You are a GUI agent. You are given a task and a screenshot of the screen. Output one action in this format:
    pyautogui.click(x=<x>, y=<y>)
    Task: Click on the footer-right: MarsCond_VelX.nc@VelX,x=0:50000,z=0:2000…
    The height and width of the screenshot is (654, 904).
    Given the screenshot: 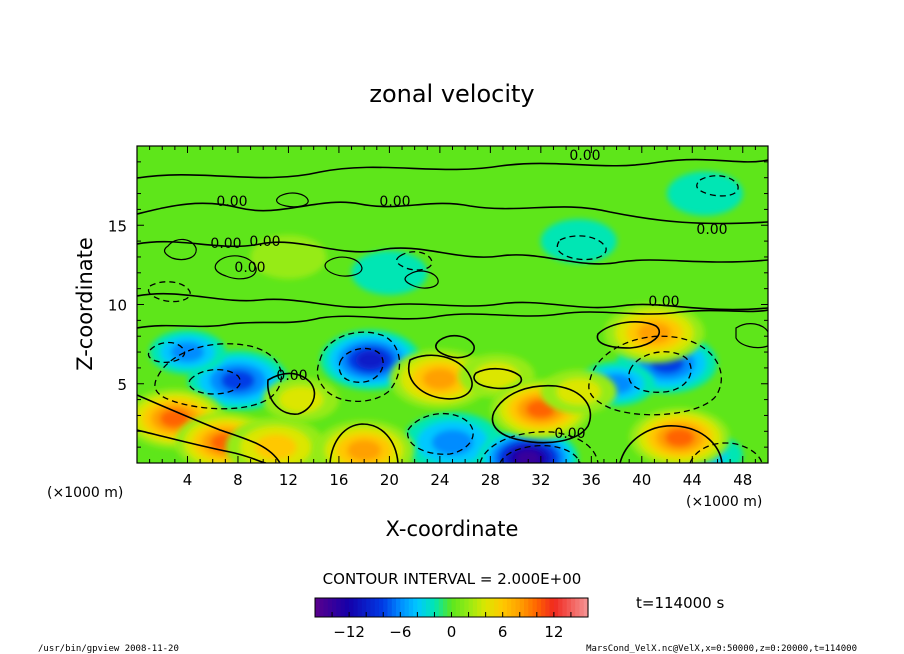 What is the action you would take?
    pyautogui.click(x=721, y=649)
    